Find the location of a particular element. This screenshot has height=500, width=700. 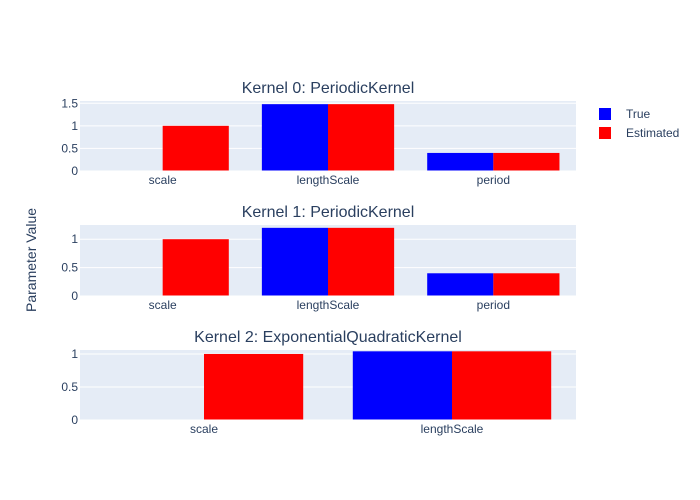

legend-item-true: True is located at coordinates (625, 114).